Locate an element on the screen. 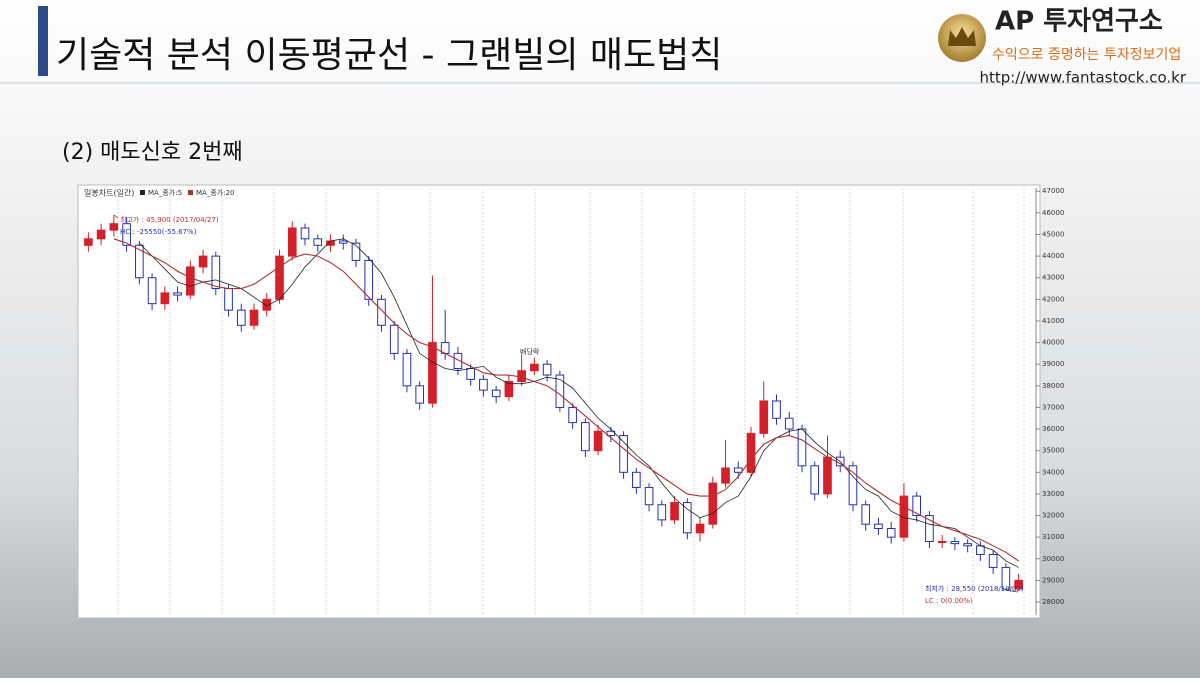 The height and width of the screenshot is (682, 1200). slide-title: 기술적 분석 이동평균선 - 그랜빌의 매도법칙 is located at coordinates (389, 55).